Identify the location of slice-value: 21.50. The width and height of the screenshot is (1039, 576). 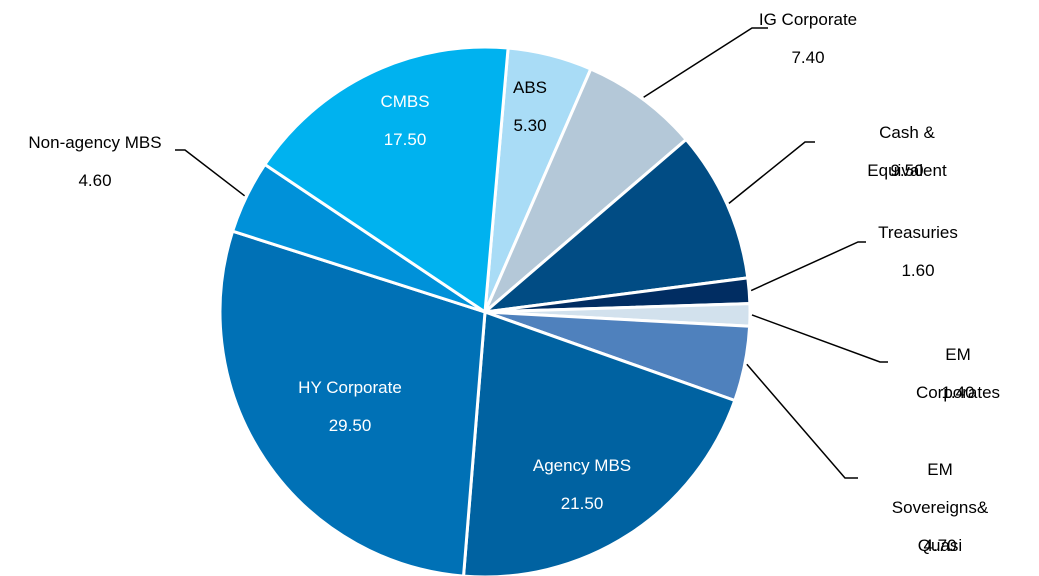
(582, 503).